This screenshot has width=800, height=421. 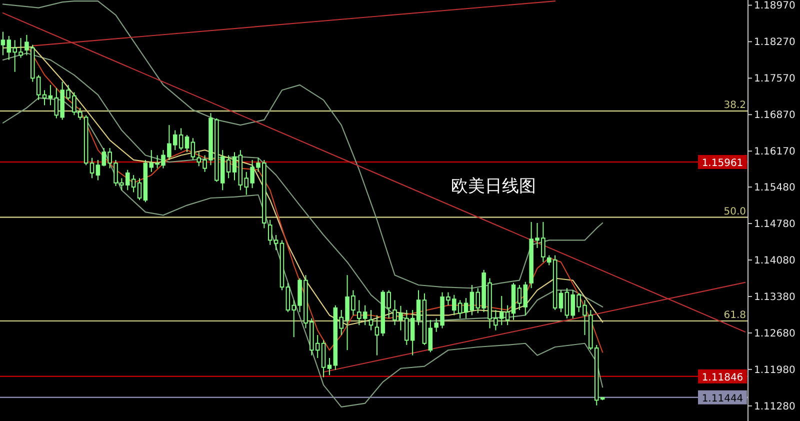 What do you see at coordinates (775, 79) in the screenshot?
I see `y-tick-label: 1.17570` at bounding box center [775, 79].